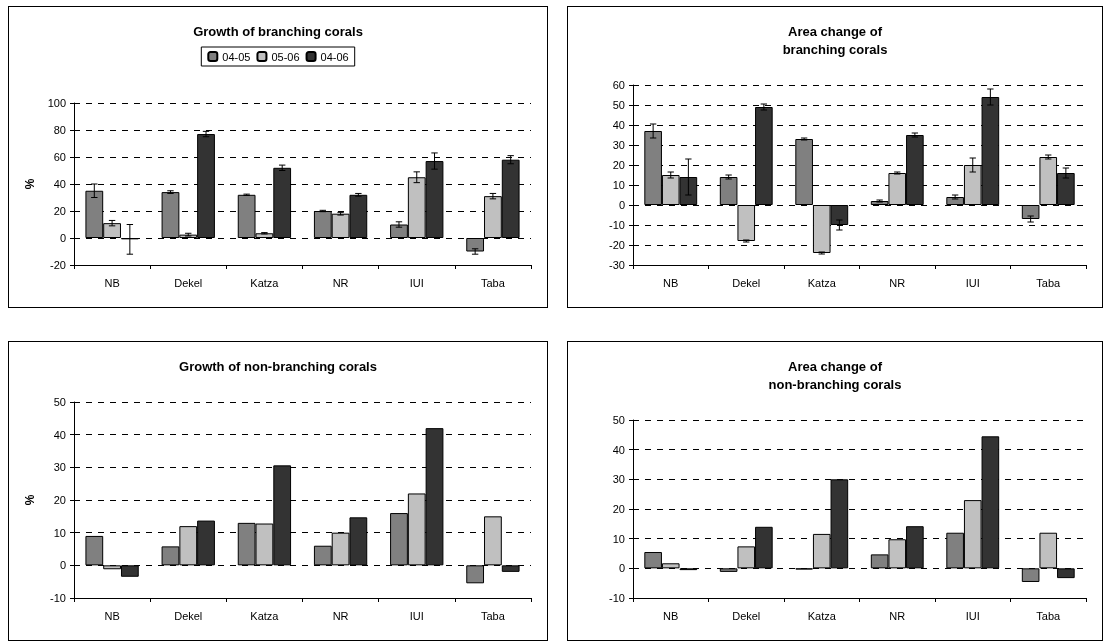 The width and height of the screenshot is (1106, 644). Describe the element at coordinates (278, 366) in the screenshot. I see `chart-title: Growth of non-branching corals` at that location.